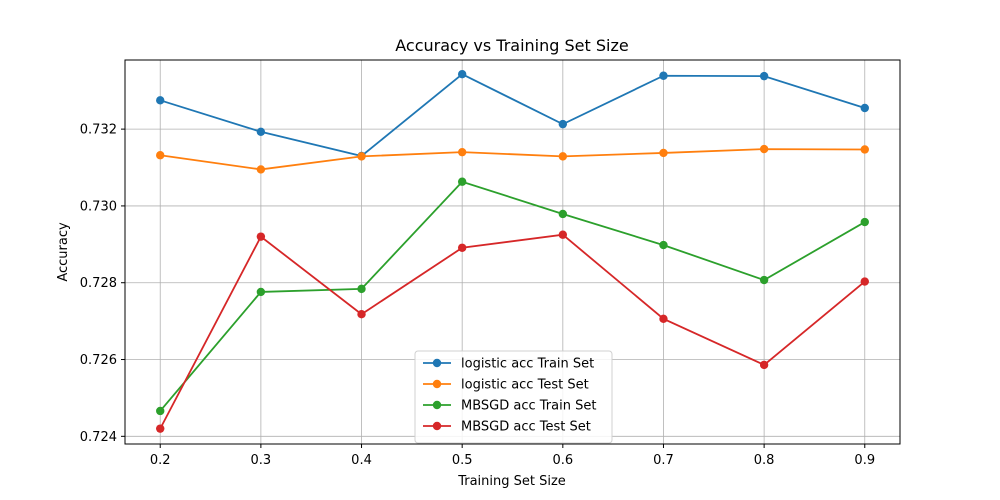  I want to click on legend-item: MBSGD acc Test Set, so click(507, 427).